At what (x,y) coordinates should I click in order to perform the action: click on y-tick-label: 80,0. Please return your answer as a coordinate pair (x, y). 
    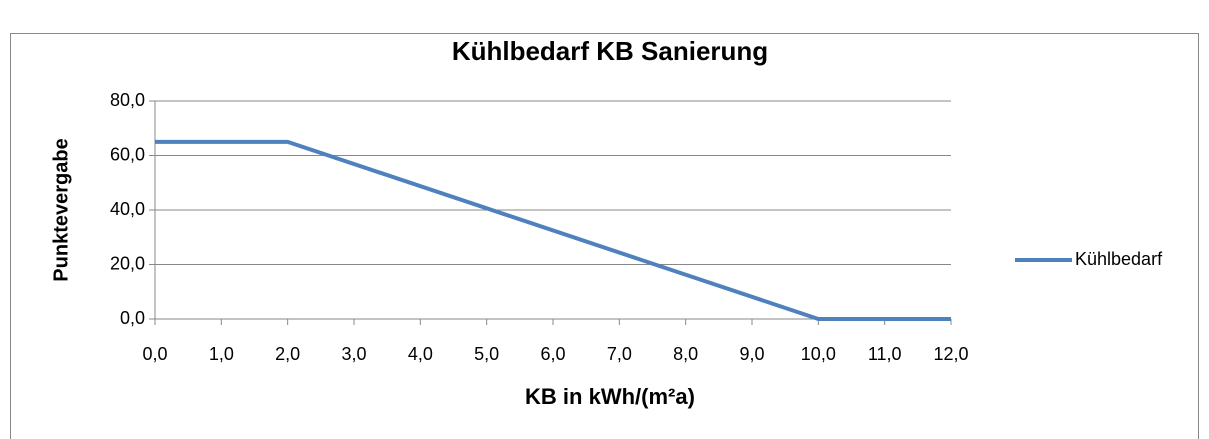
    Looking at the image, I should click on (127, 100).